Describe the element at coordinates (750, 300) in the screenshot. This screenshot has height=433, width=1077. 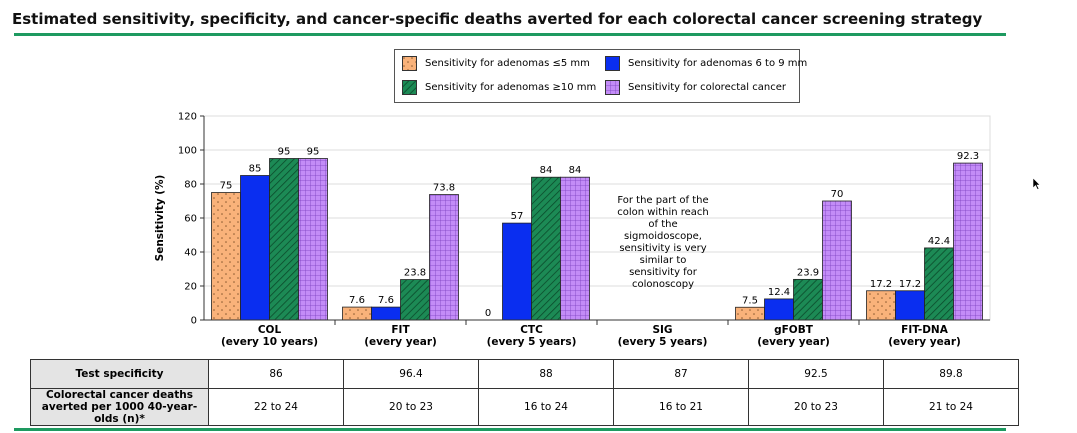
I see `data-label: 7.5` at that location.